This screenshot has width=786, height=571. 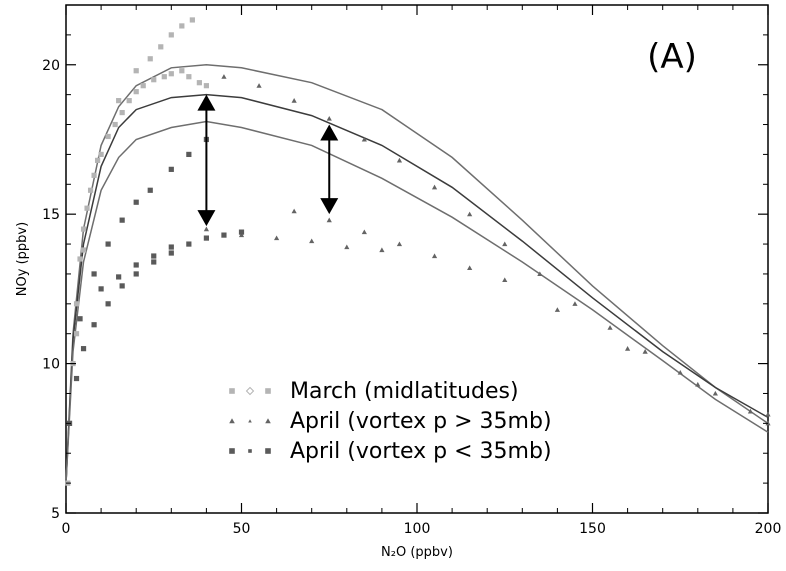 I want to click on x-tick-label: 150, so click(x=592, y=529).